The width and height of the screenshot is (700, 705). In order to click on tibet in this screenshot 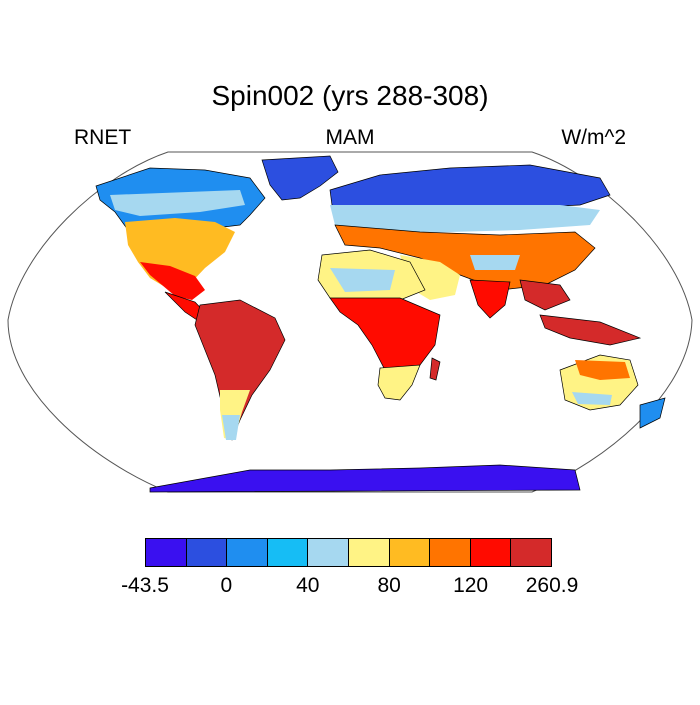, I will do `click(495, 262)`.